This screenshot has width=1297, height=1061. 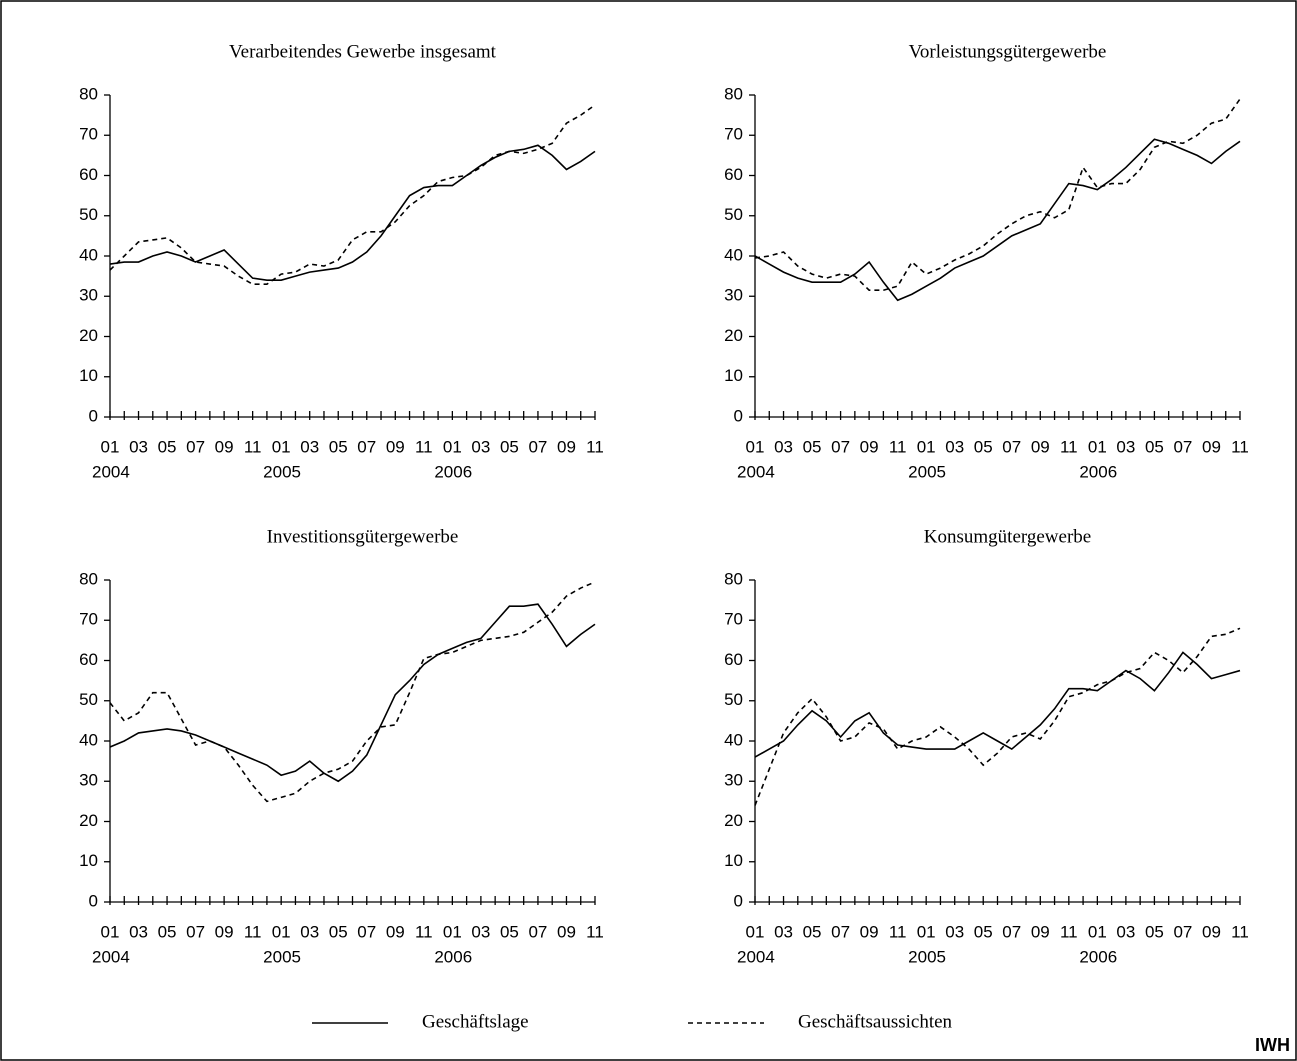 I want to click on y-tick-label: 60, so click(x=733, y=659).